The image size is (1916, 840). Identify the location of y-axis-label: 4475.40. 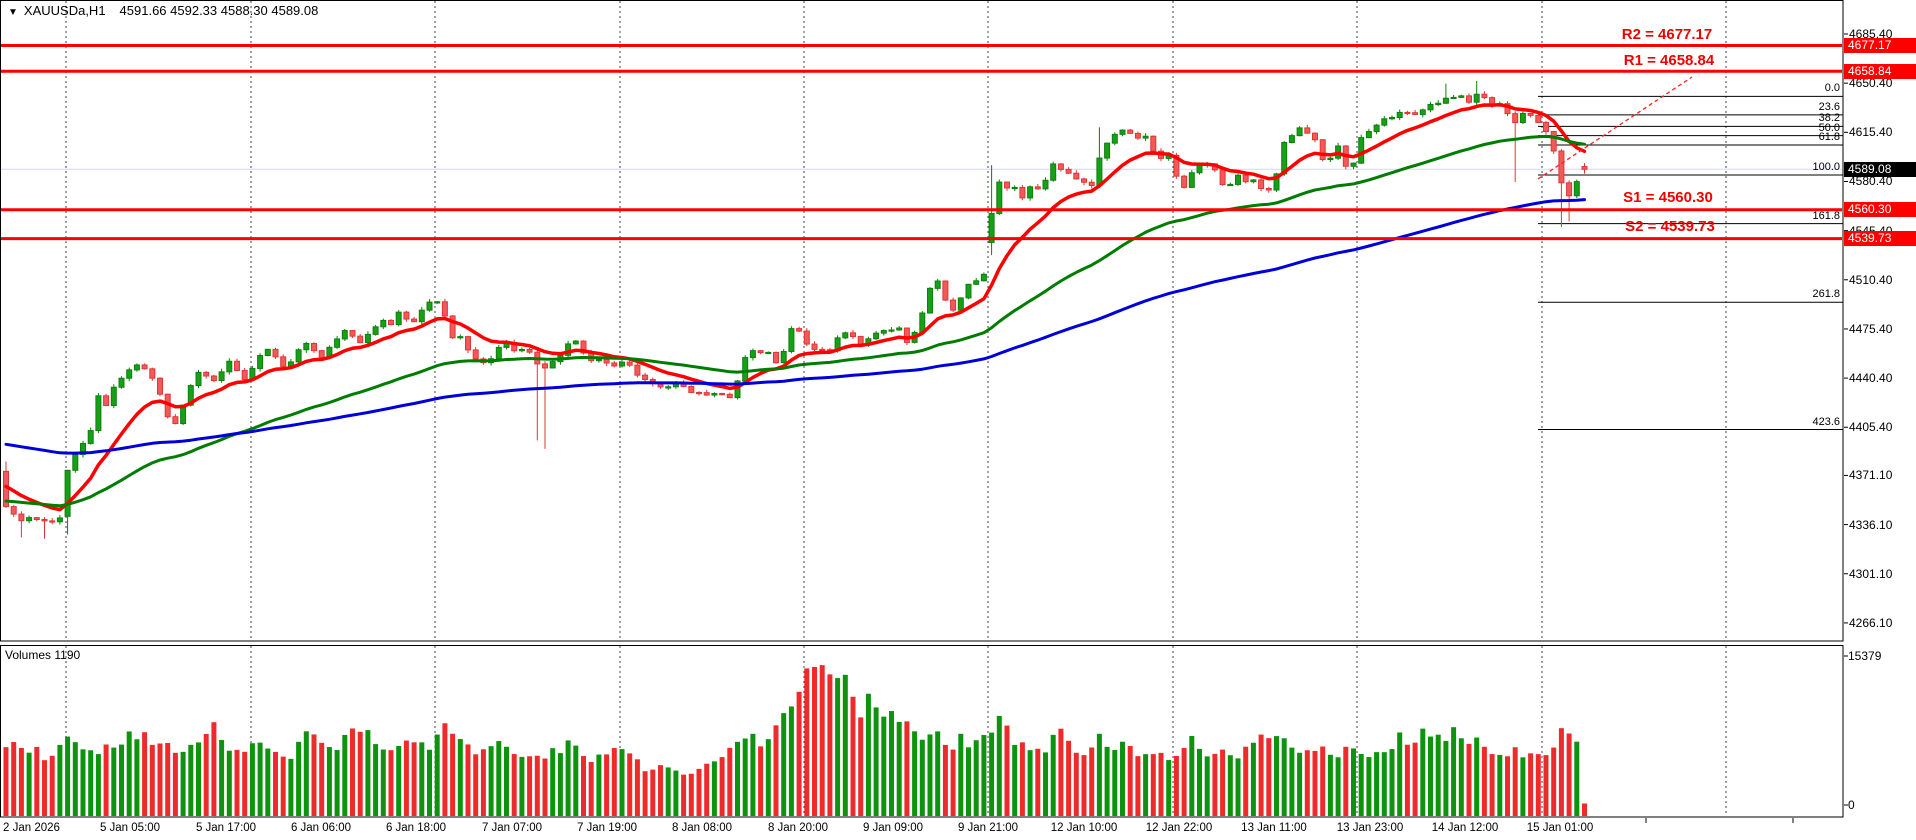
(1871, 328).